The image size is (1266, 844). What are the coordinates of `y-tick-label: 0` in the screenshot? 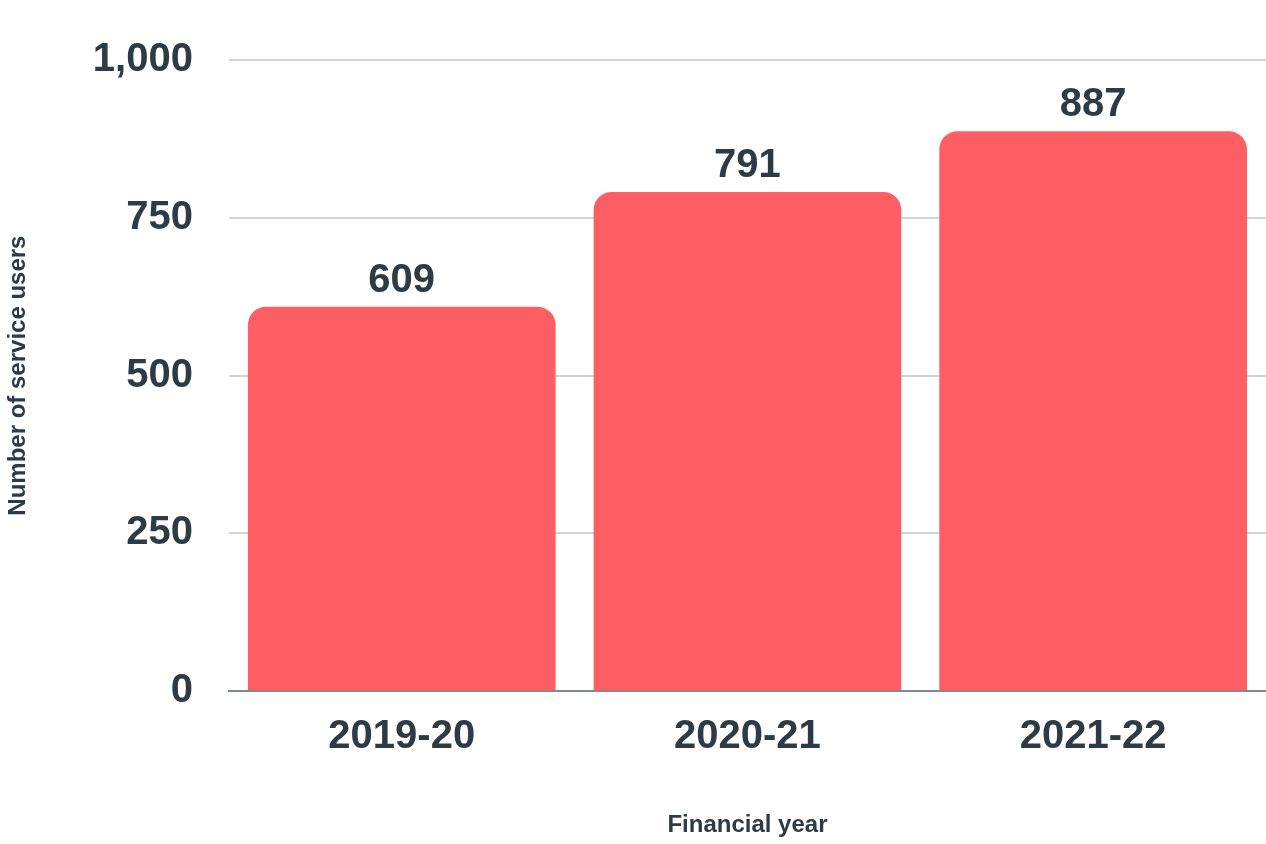 It's located at (181, 688).